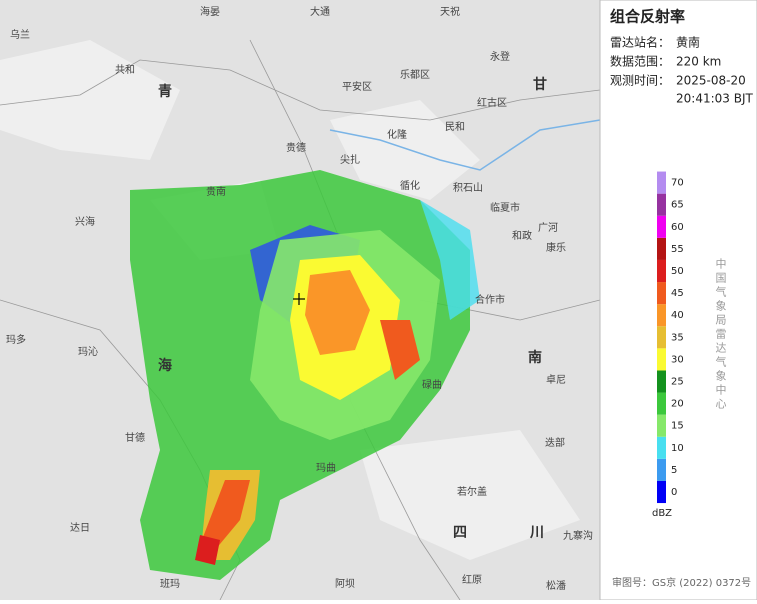 The width and height of the screenshot is (757, 604). What do you see at coordinates (578, 535) in the screenshot?
I see `place-label: 九寨沟` at bounding box center [578, 535].